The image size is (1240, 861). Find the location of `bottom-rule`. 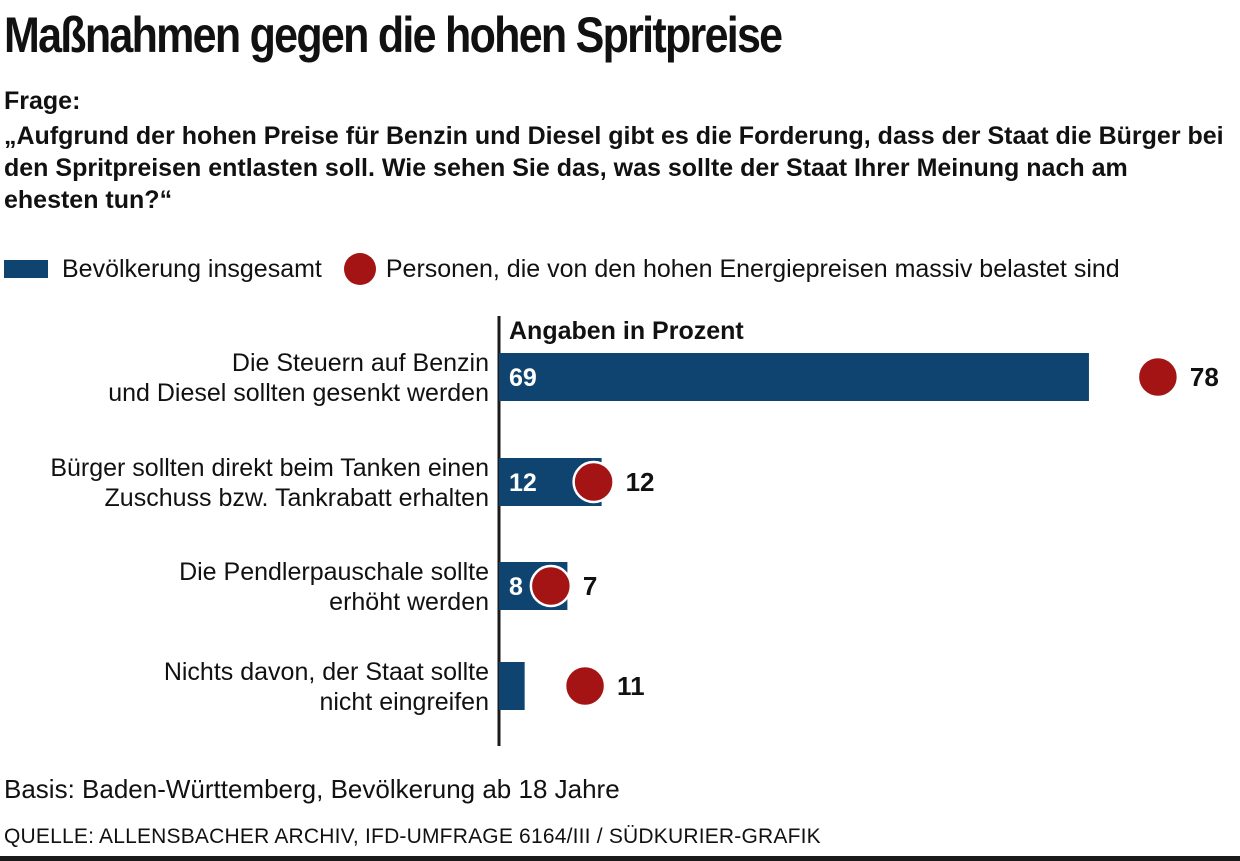

bottom-rule is located at coordinates (620, 858).